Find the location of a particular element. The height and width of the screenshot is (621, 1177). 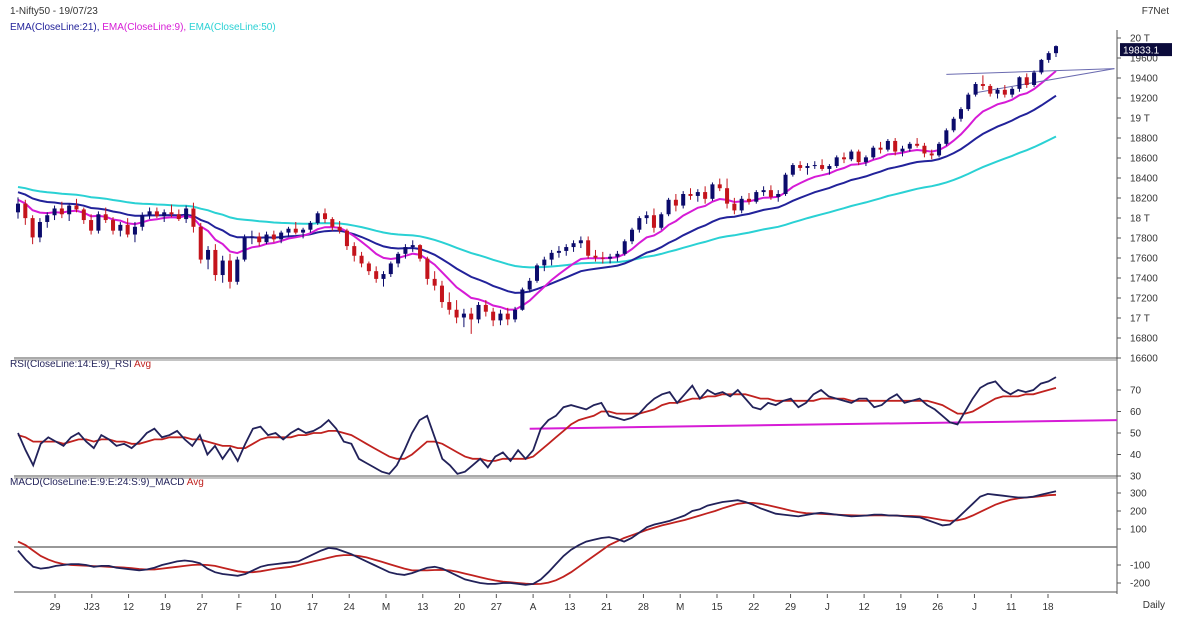

brand-label: F7Net is located at coordinates (1155, 11).